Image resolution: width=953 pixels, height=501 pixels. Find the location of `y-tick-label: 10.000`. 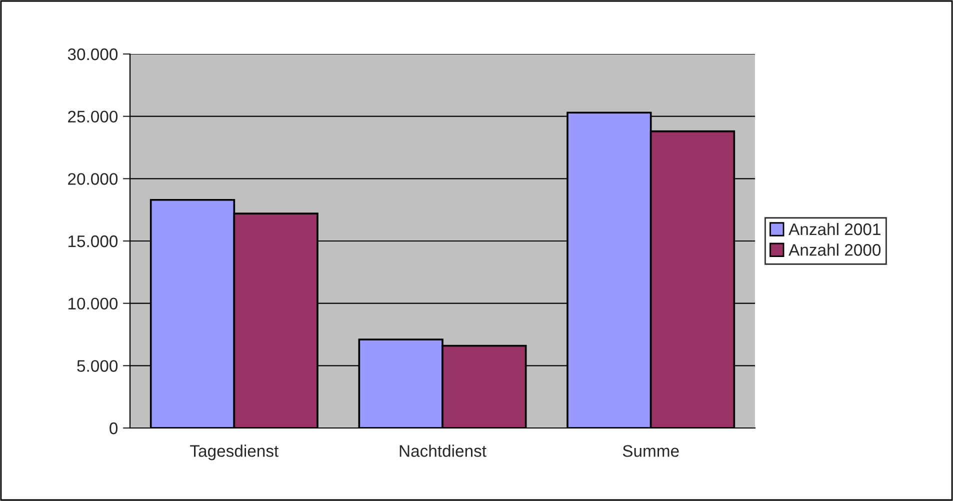

y-tick-label: 10.000 is located at coordinates (93, 304).